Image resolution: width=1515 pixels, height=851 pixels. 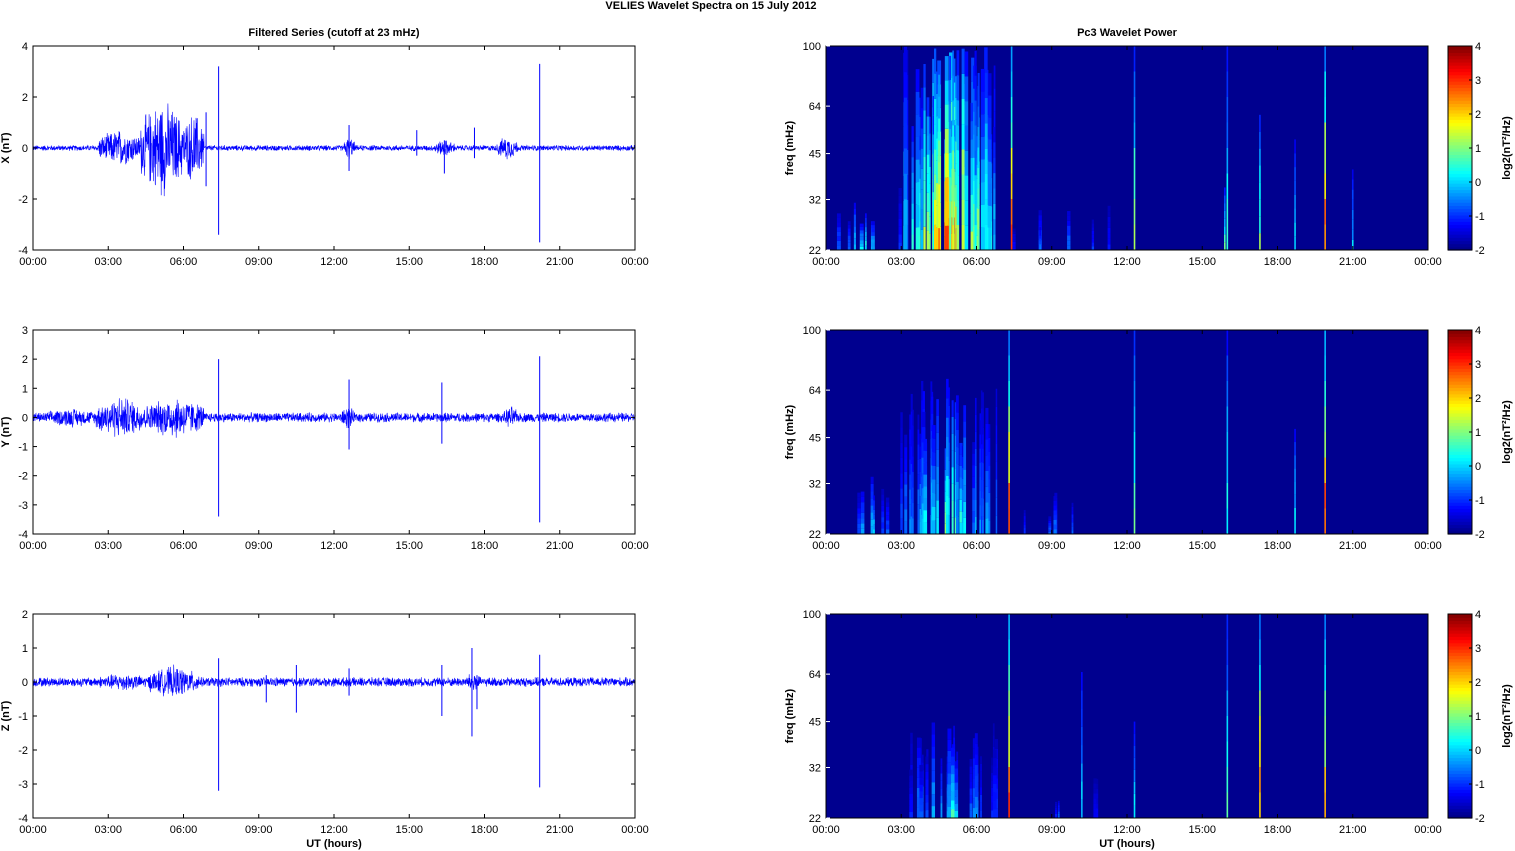 I want to click on y-tick-label: -2, so click(x=23, y=200).